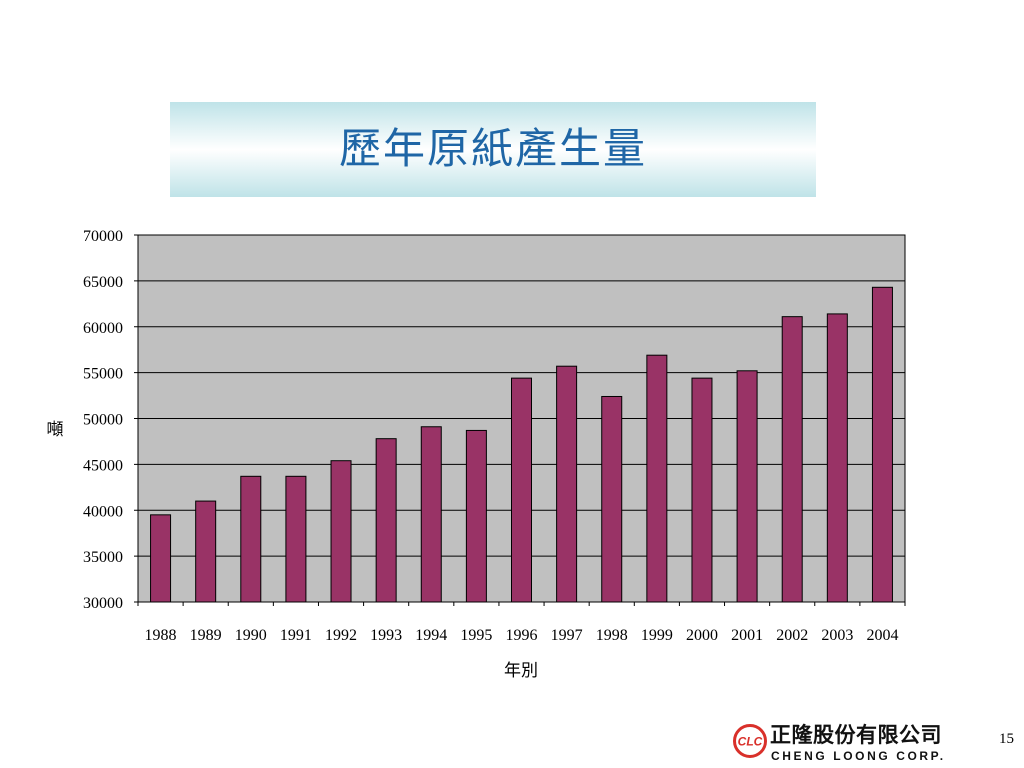 This screenshot has width=1024, height=768. Describe the element at coordinates (251, 635) in the screenshot. I see `x-tick-label: 1990` at that location.